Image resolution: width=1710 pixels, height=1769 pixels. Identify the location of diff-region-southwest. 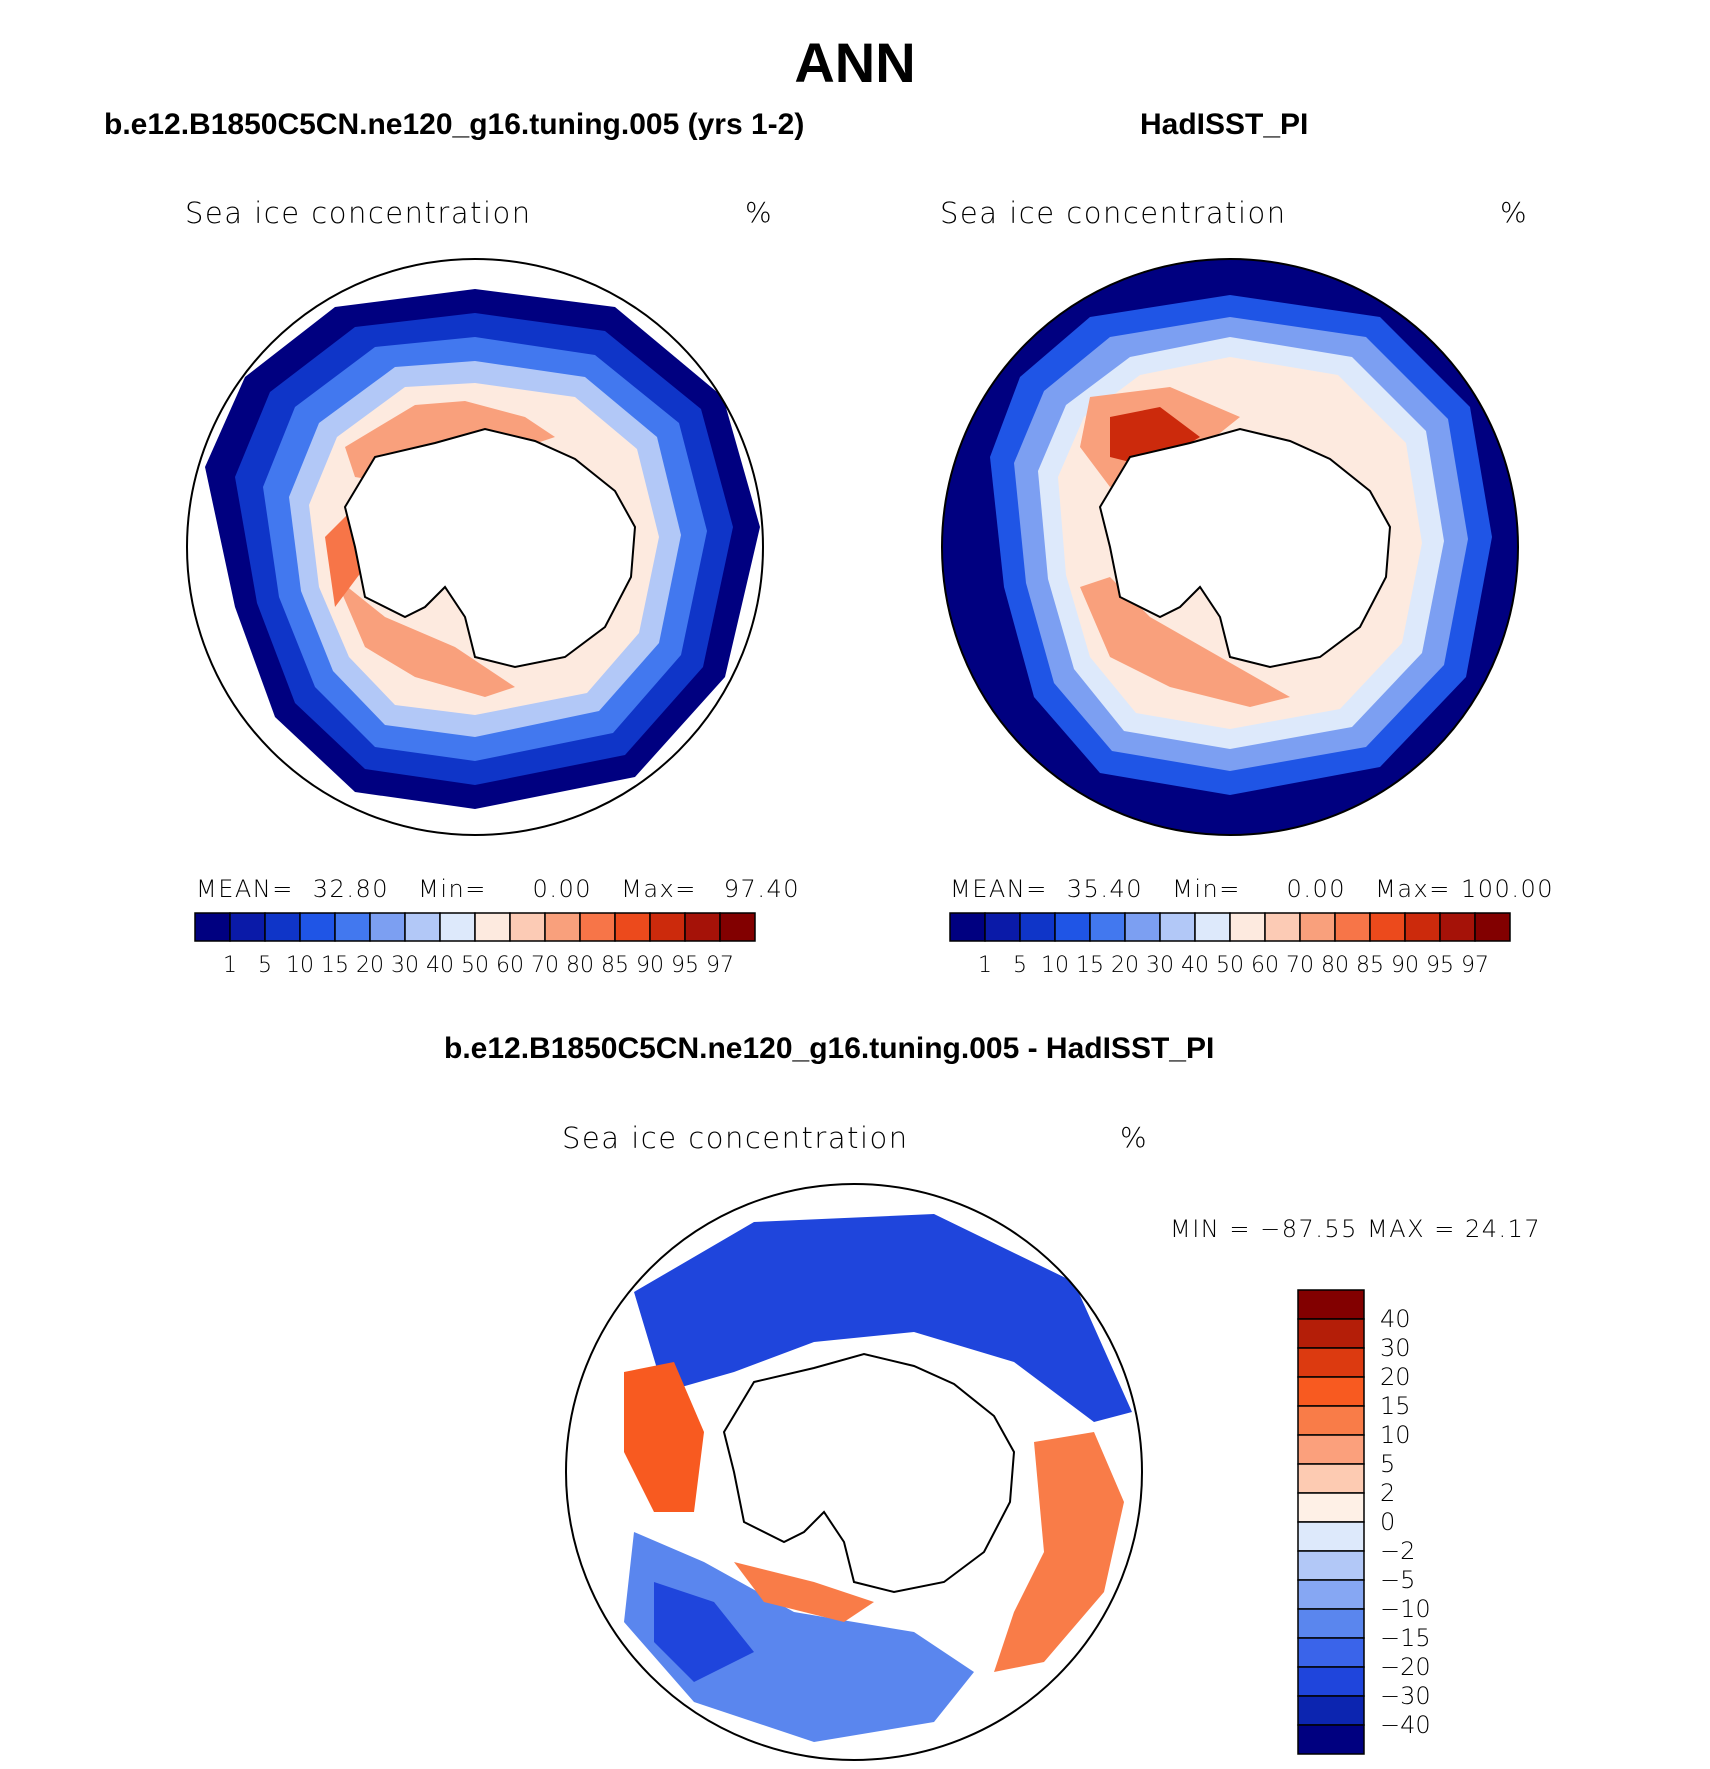
(704, 1632).